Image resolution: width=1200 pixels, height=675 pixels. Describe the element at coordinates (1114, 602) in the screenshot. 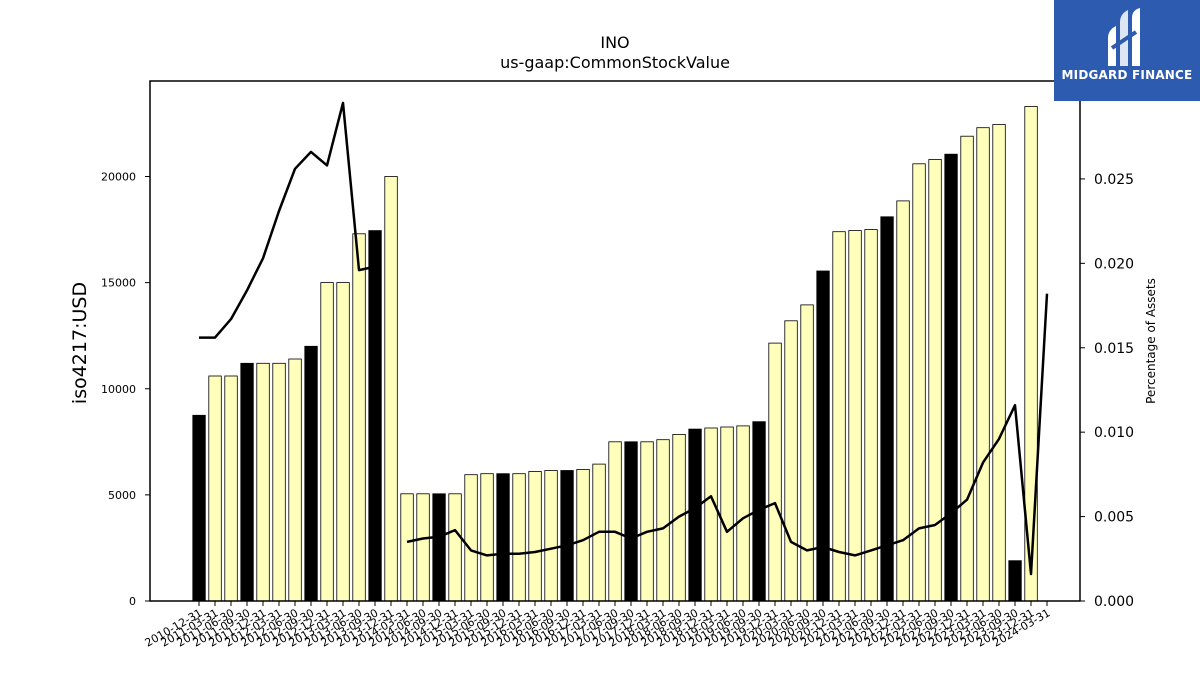

I see `y2-tick-label: 0.000` at that location.